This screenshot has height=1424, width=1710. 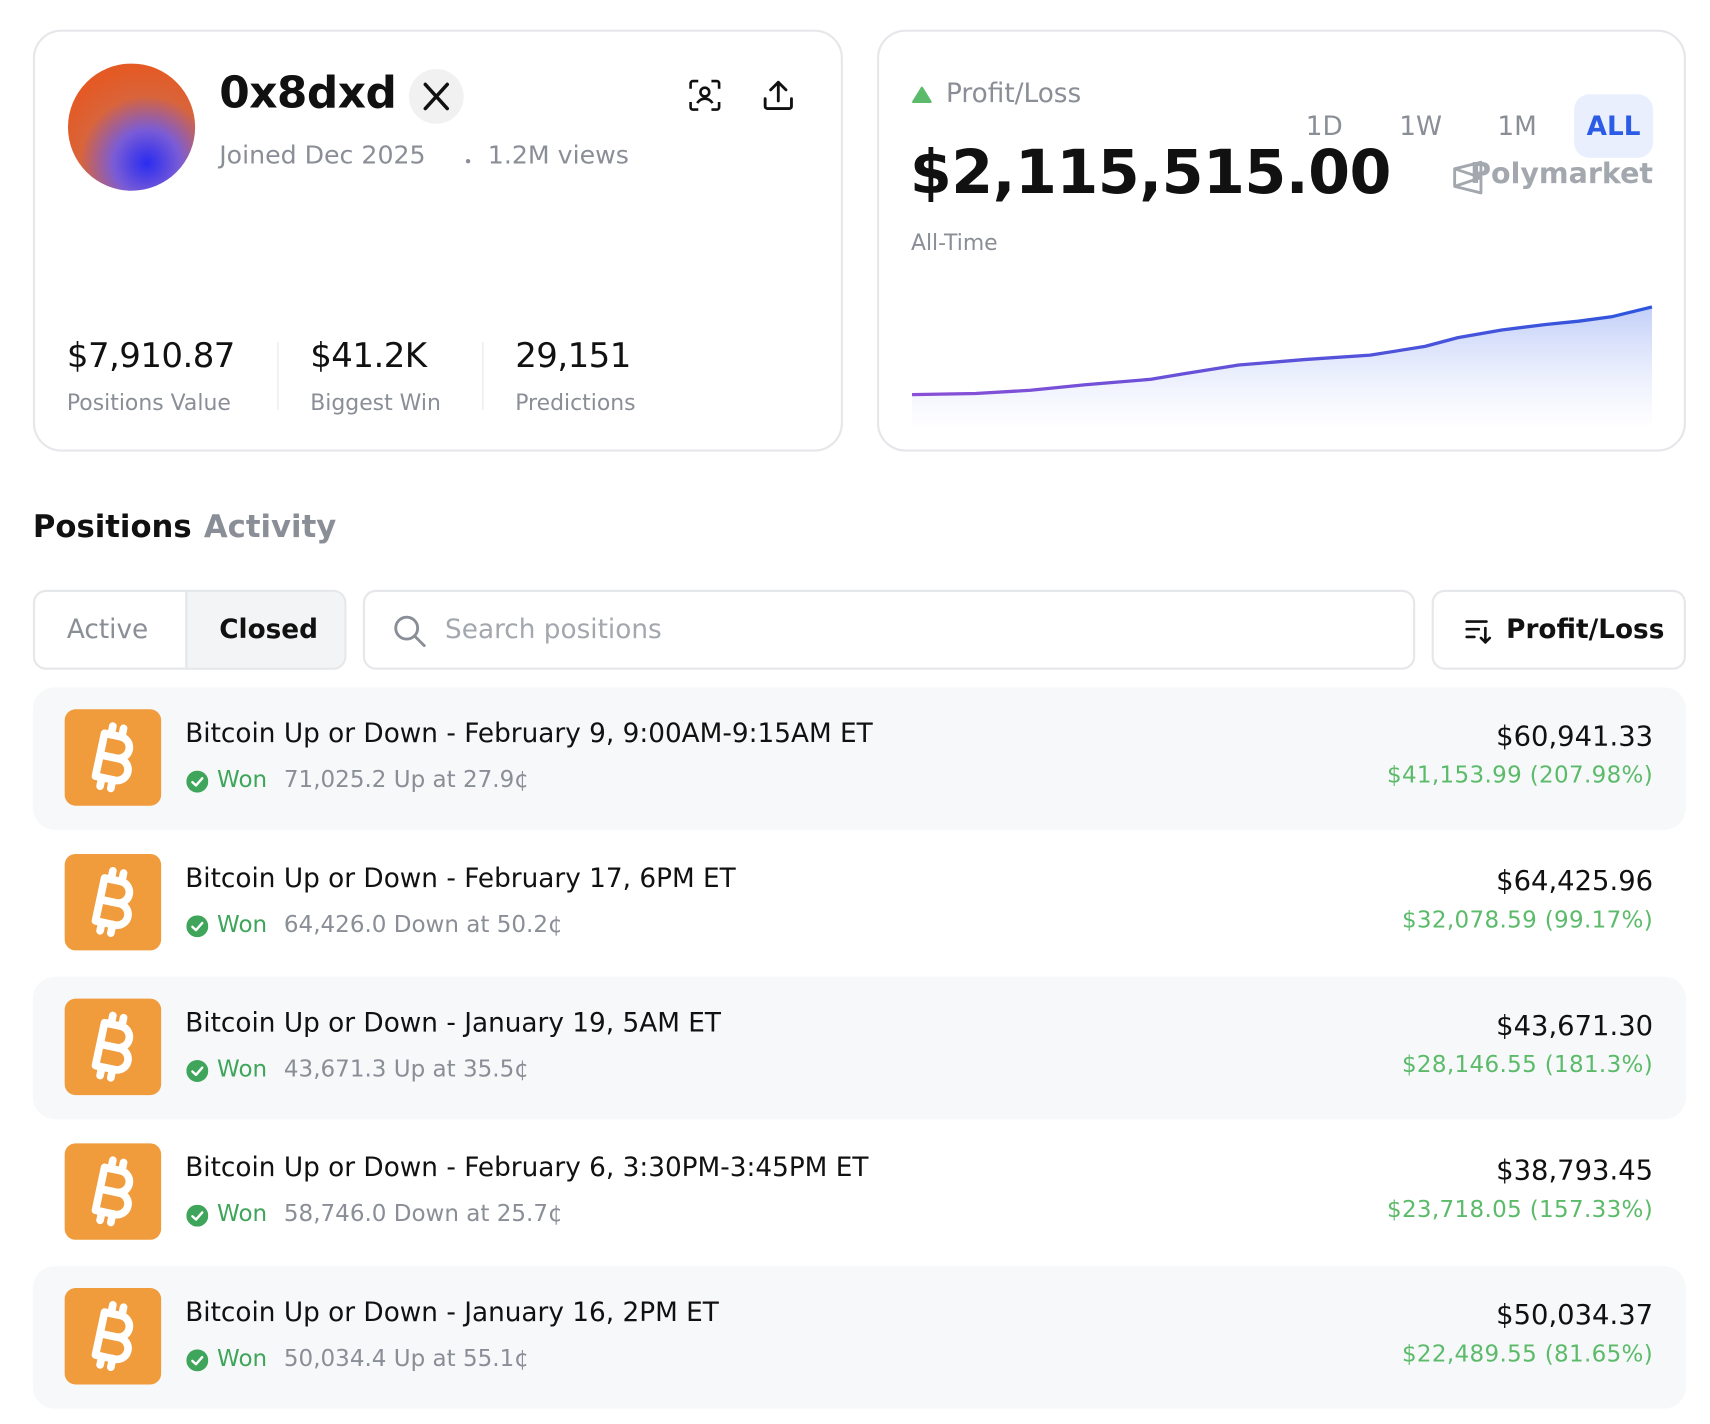 What do you see at coordinates (573, 356) in the screenshot?
I see `stat-value: 29,151` at bounding box center [573, 356].